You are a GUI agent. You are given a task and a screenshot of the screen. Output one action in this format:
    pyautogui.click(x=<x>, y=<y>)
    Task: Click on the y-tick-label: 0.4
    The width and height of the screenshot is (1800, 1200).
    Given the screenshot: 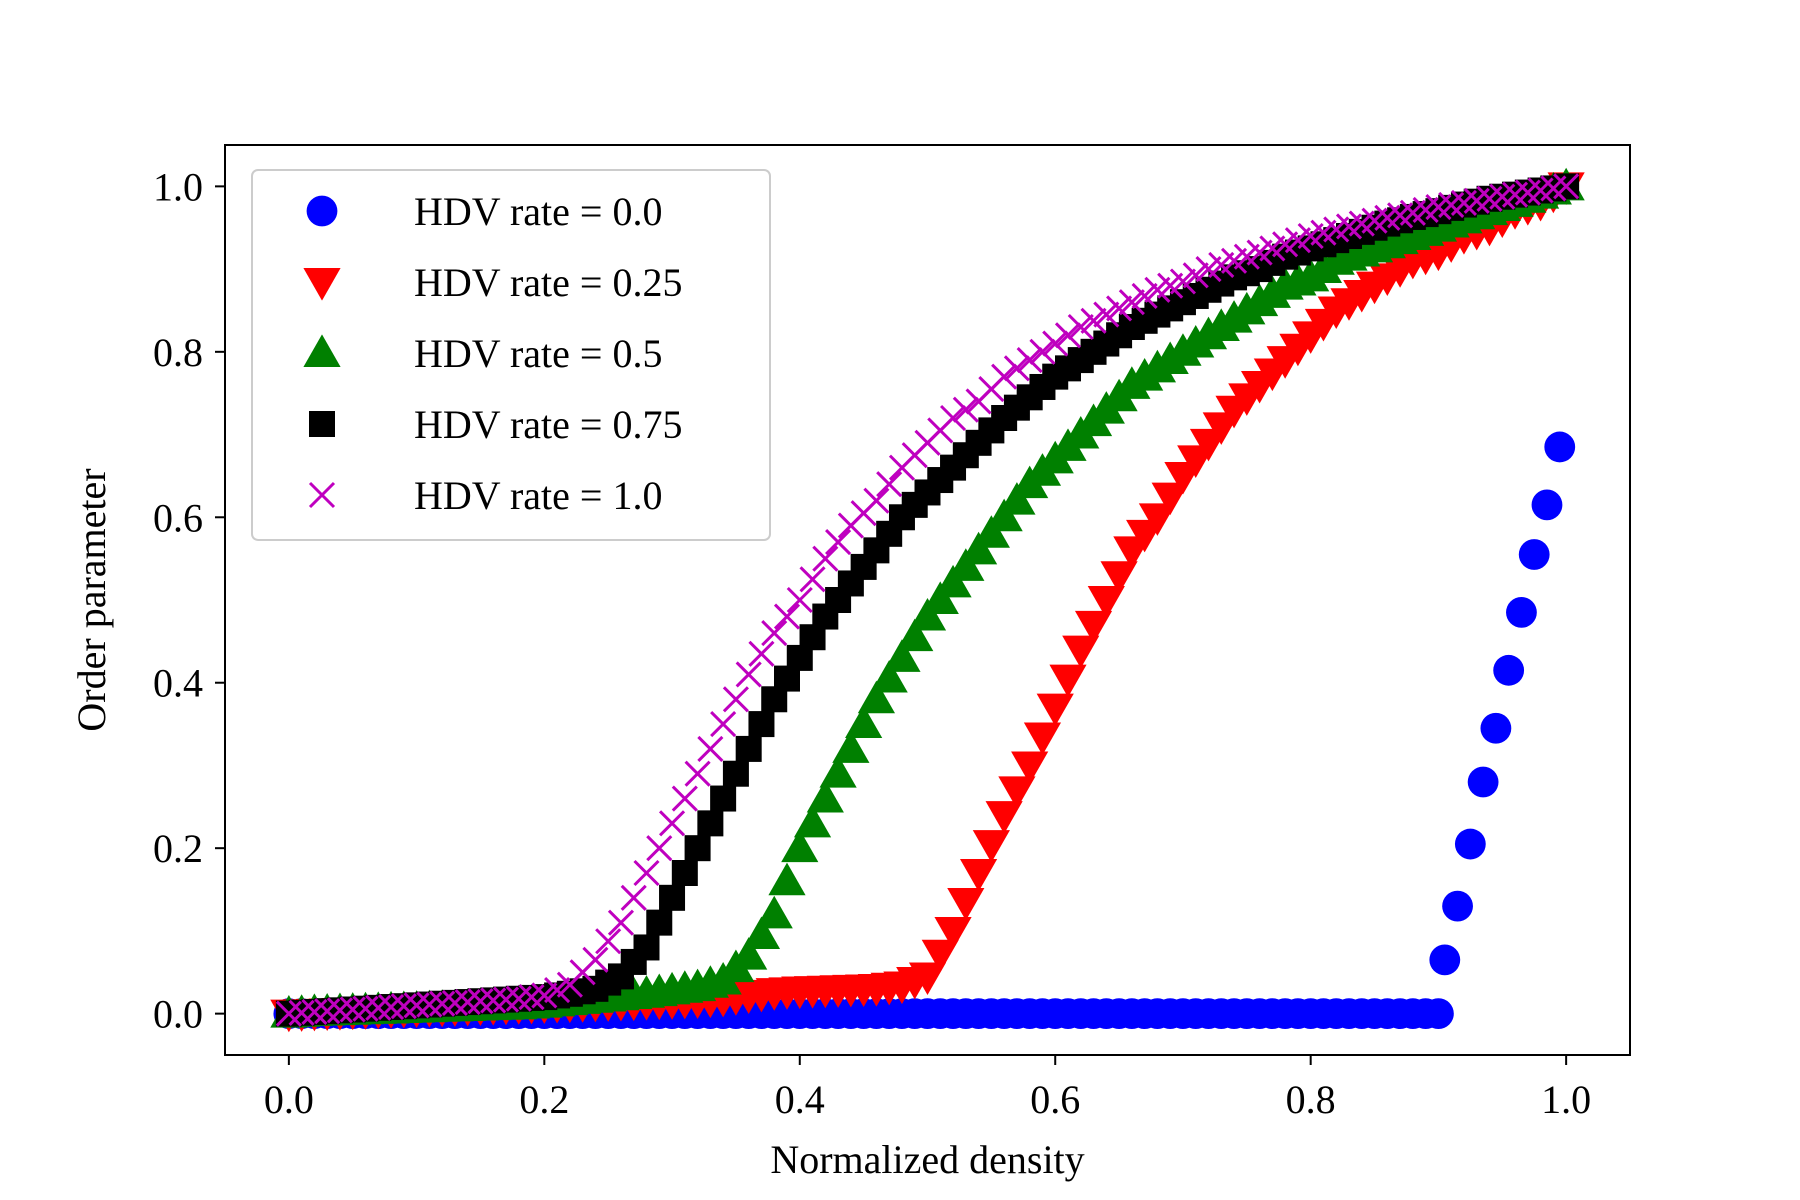 What is the action you would take?
    pyautogui.click(x=178, y=683)
    